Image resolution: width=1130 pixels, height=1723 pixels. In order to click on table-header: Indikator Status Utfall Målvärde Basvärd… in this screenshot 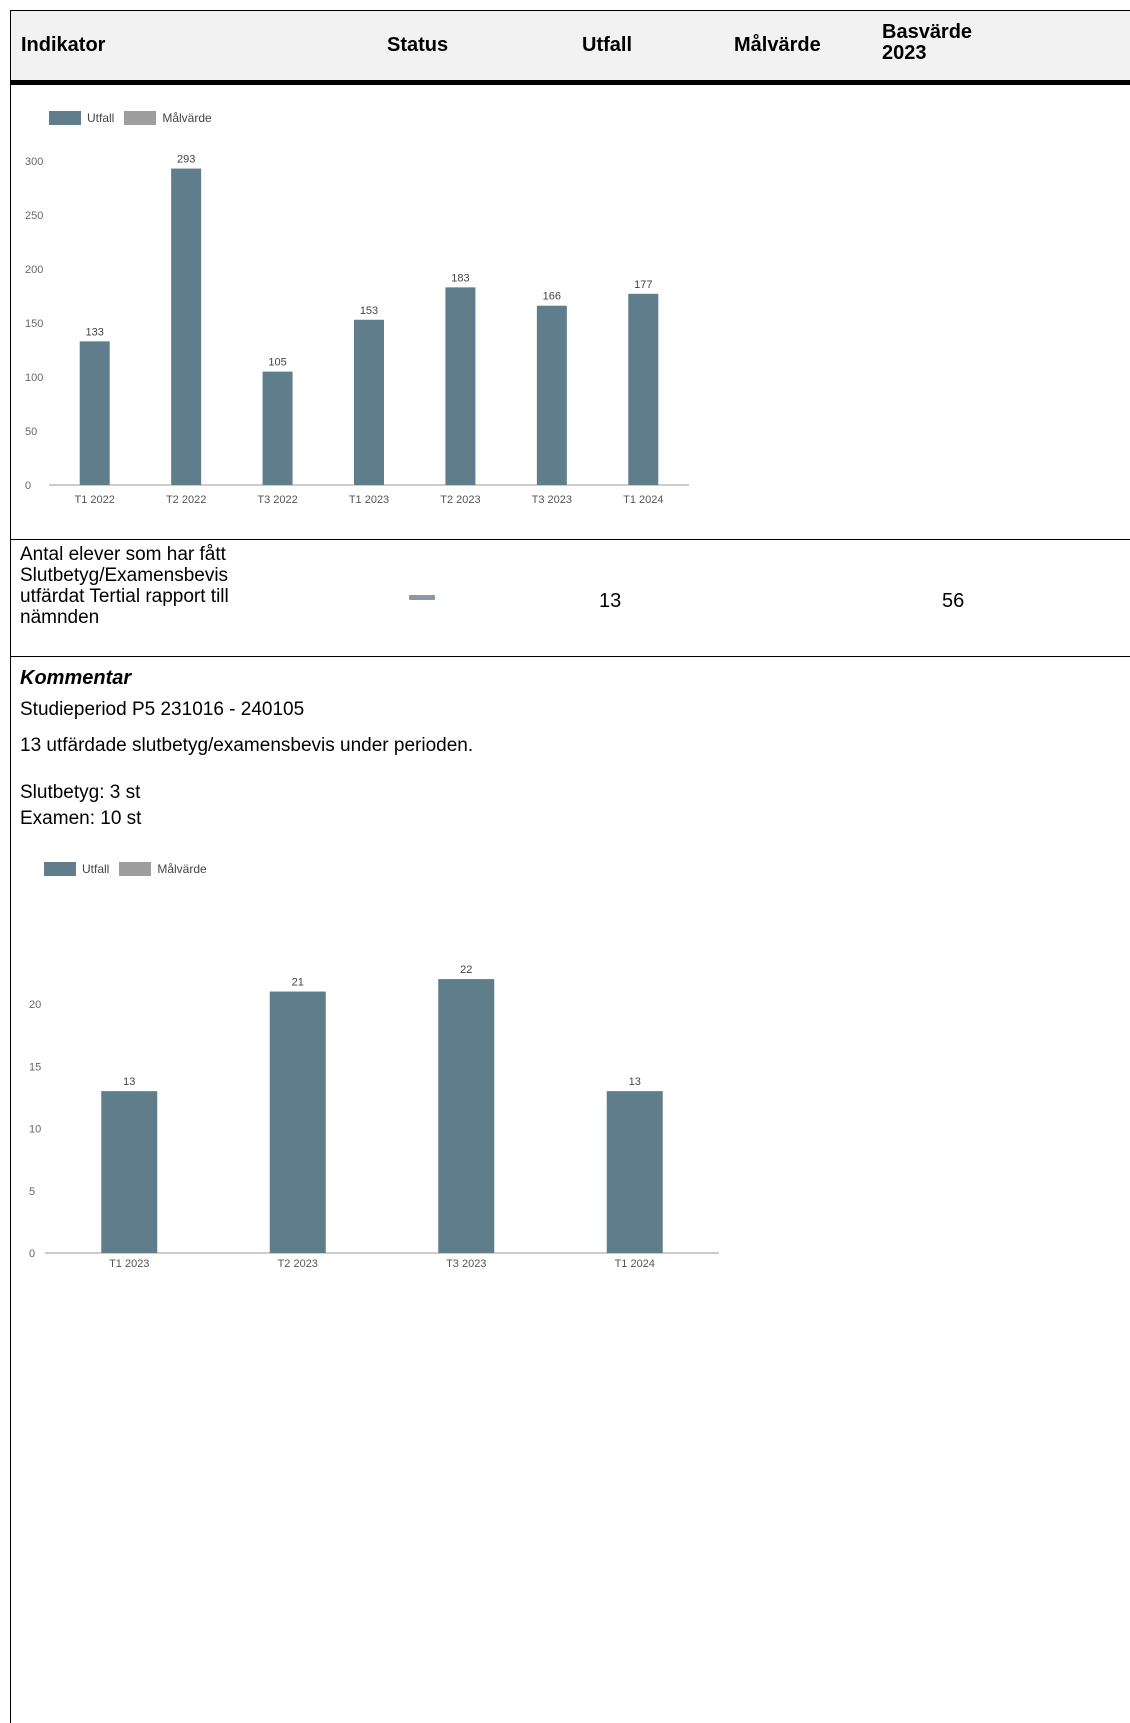, I will do `click(570, 48)`.